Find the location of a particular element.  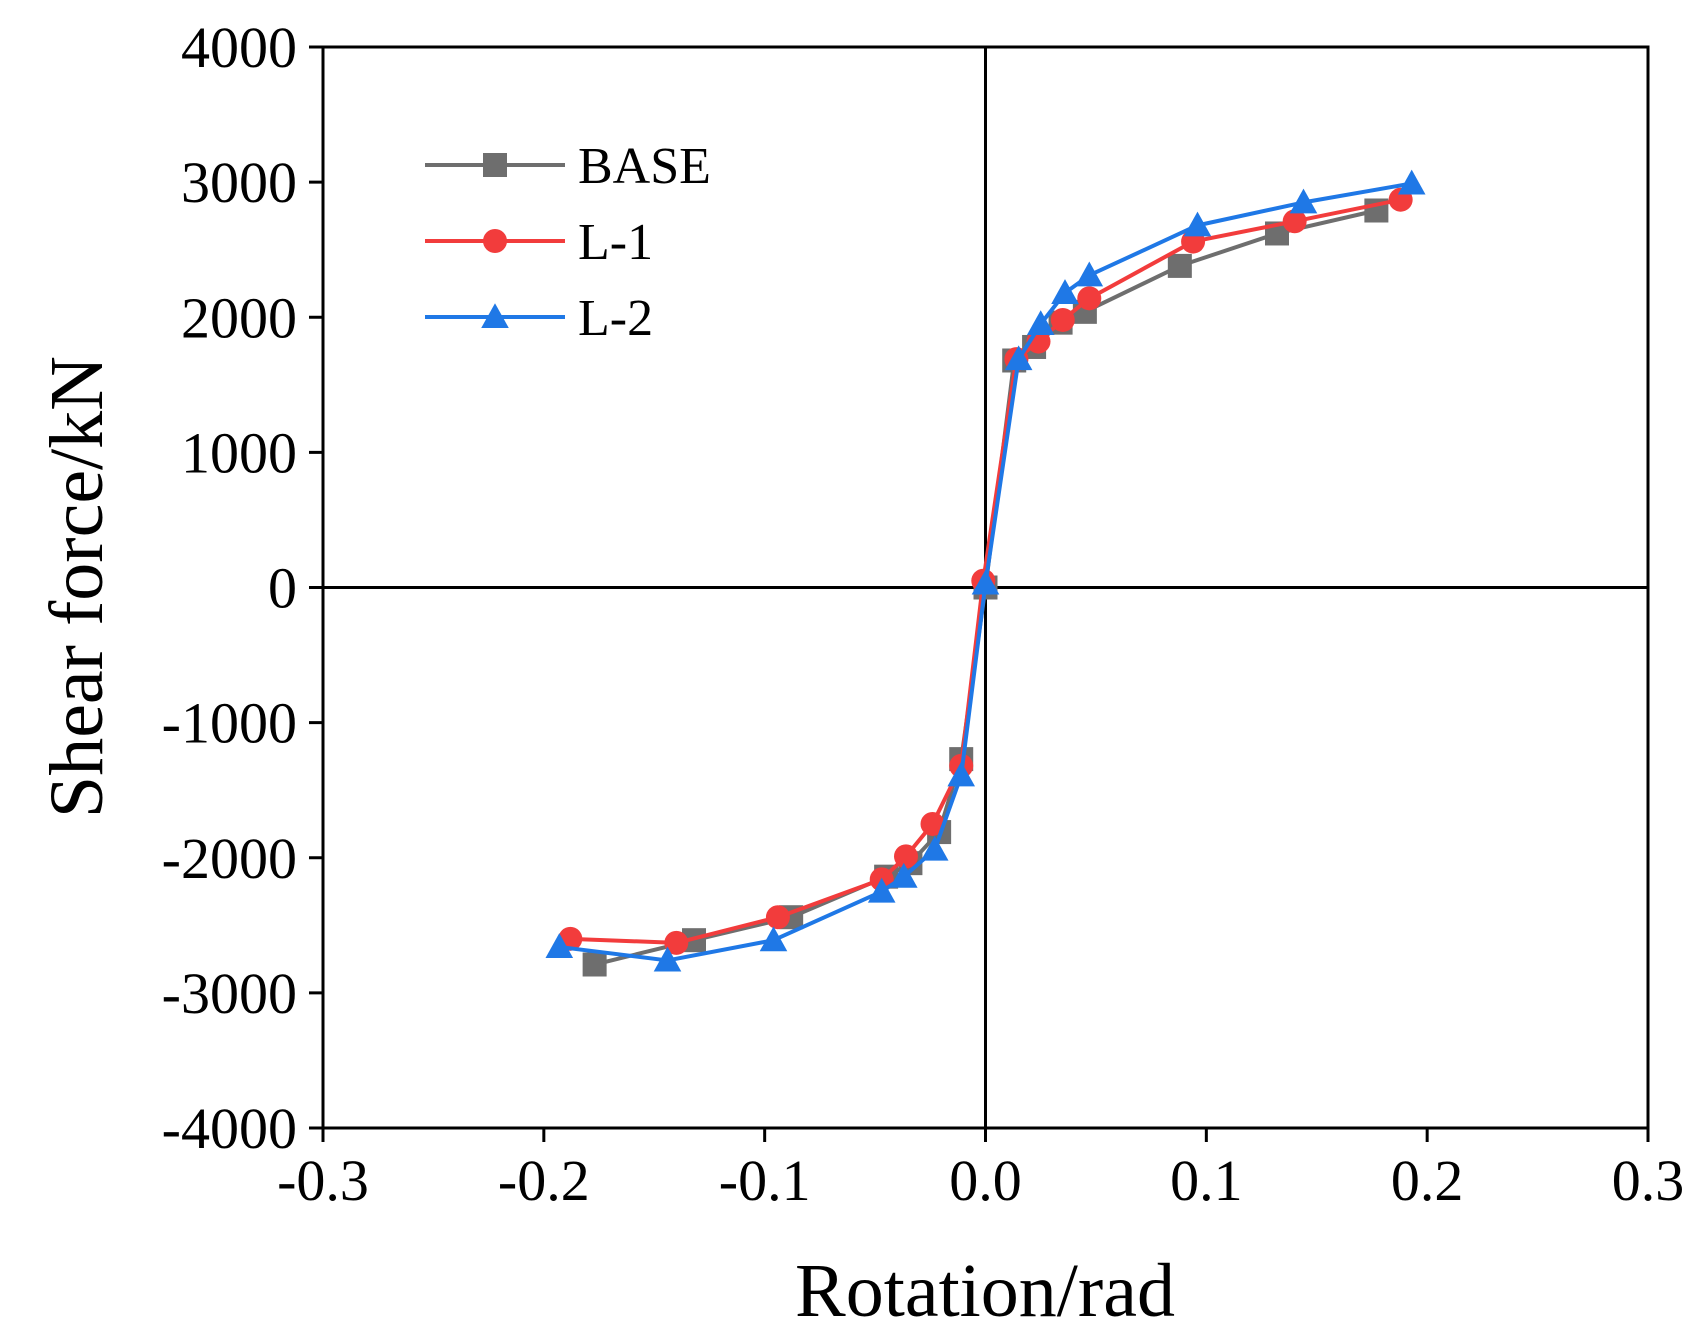

x-axis: -0.3 -0.2 -0.1 0.0 0.1 0.2 0.3 is located at coordinates (980, 1170).